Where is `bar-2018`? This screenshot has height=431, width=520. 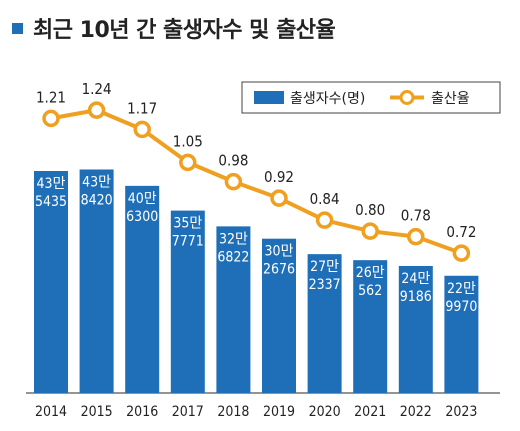 bar-2018 is located at coordinates (233, 309).